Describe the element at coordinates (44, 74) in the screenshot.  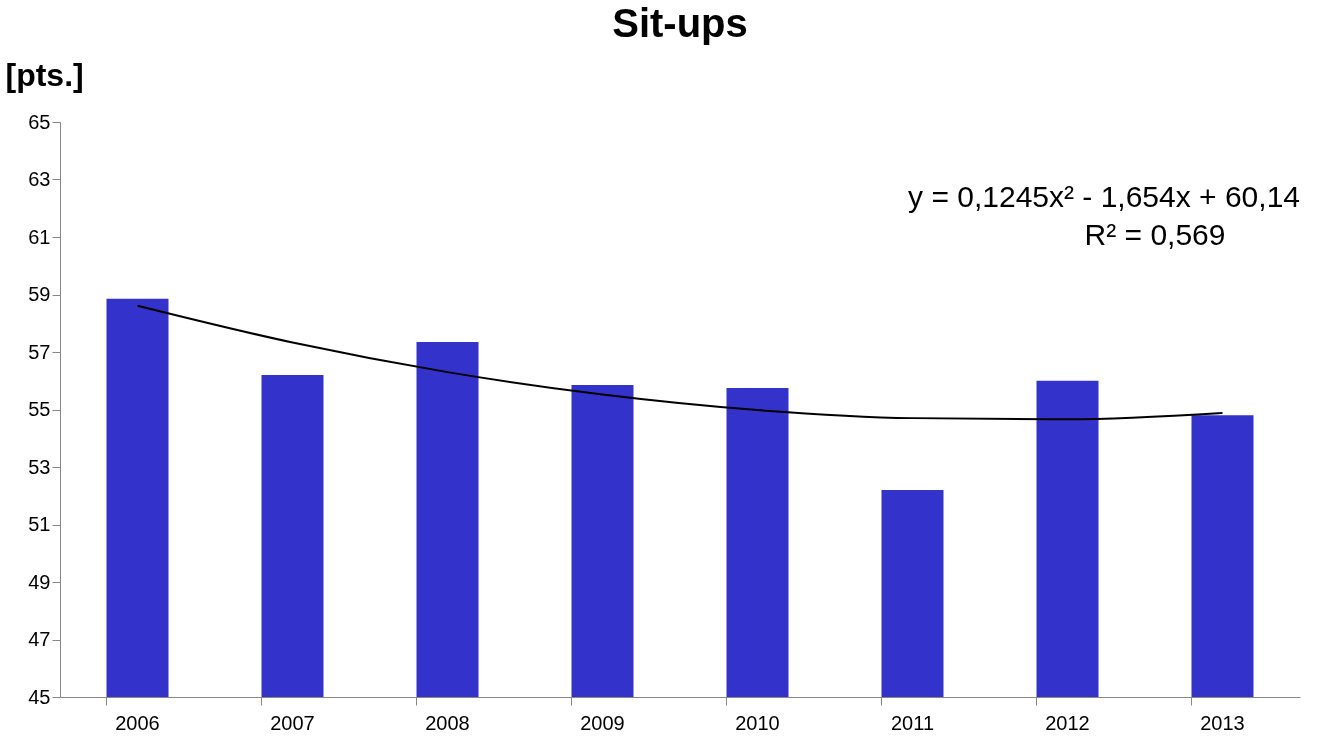
I see `y-axis-title: [pts.]` at that location.